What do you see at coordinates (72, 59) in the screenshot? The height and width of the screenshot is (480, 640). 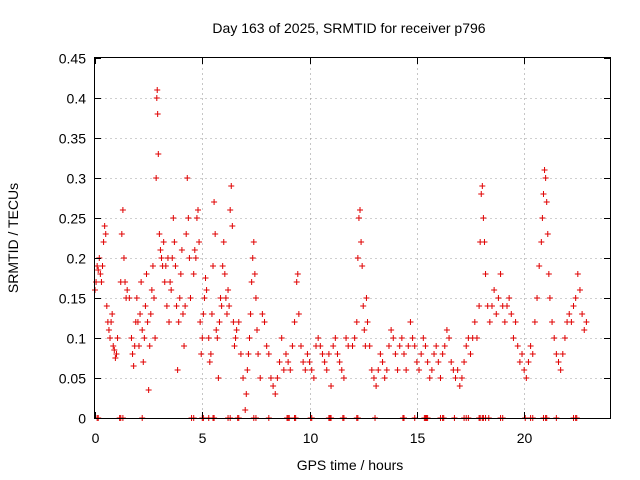 I see `y-tick-label: 0.45` at bounding box center [72, 59].